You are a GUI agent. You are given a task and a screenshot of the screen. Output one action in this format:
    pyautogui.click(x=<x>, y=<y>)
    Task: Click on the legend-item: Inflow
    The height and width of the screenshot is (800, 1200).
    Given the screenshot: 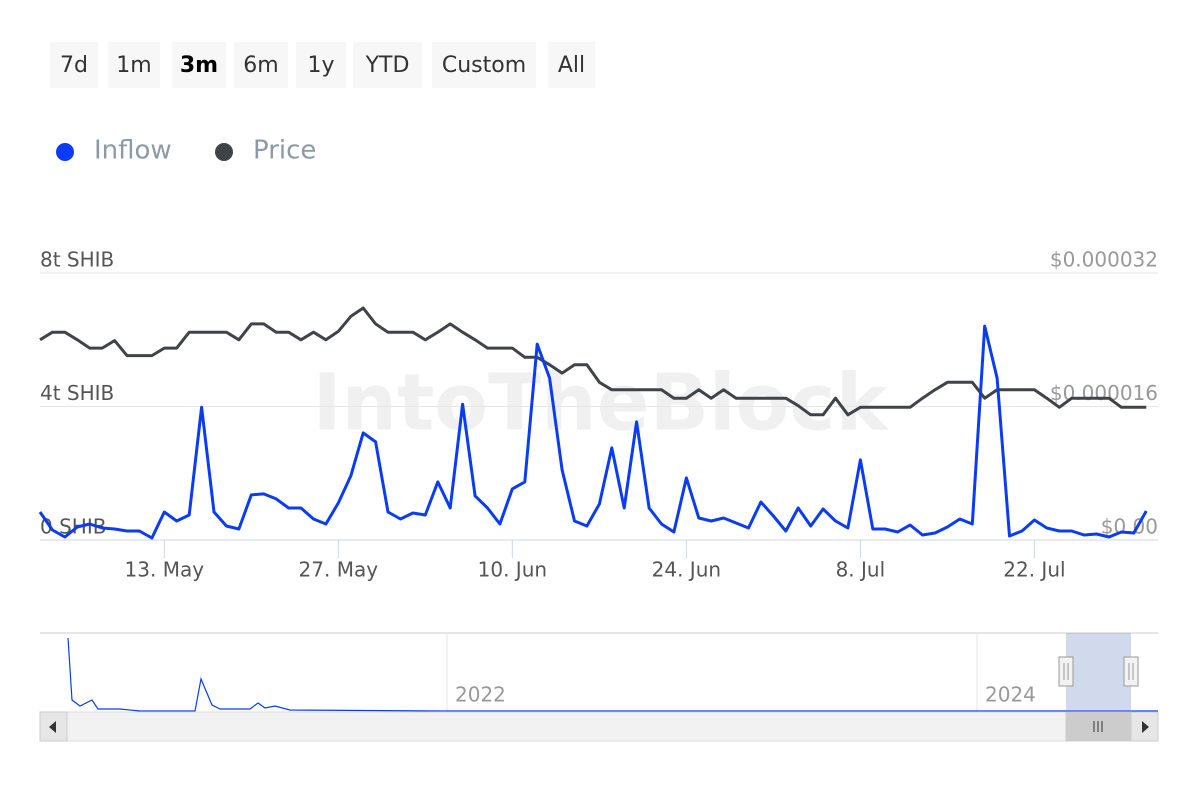 What is the action you would take?
    pyautogui.click(x=114, y=151)
    